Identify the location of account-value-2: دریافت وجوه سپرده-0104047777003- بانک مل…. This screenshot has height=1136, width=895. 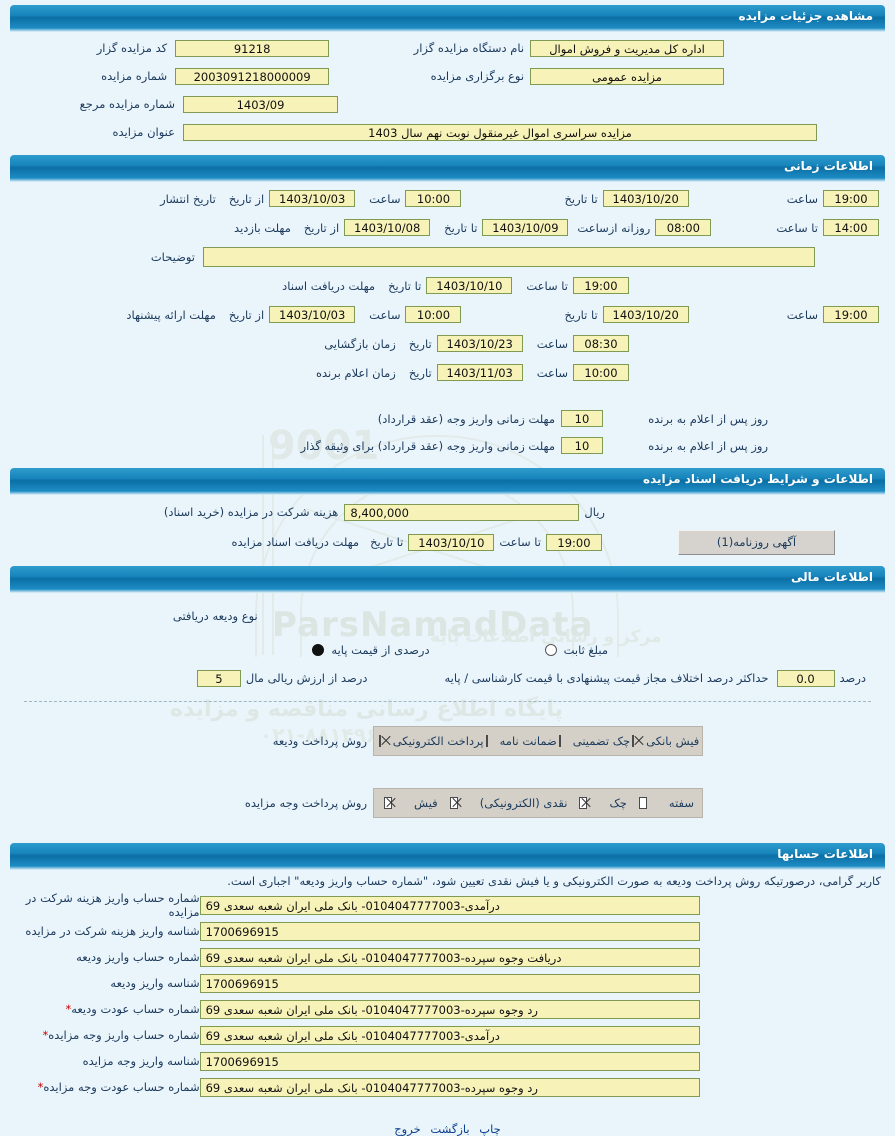
(450, 957).